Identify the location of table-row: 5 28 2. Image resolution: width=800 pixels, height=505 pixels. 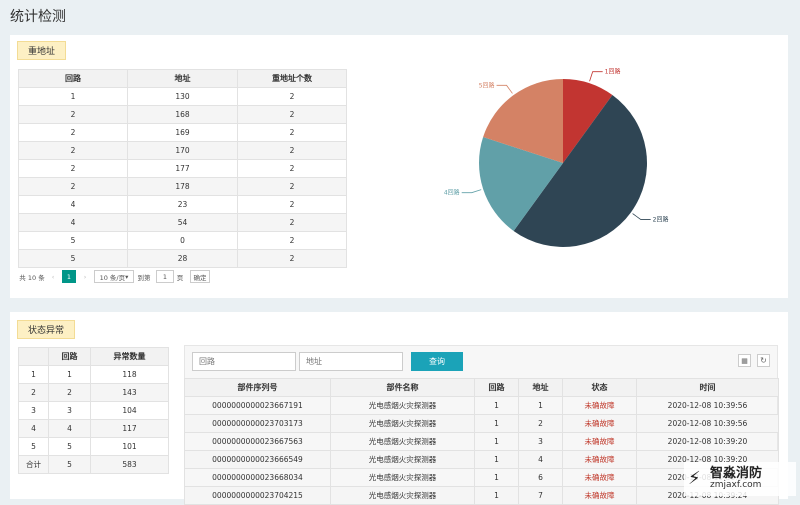
(182, 258).